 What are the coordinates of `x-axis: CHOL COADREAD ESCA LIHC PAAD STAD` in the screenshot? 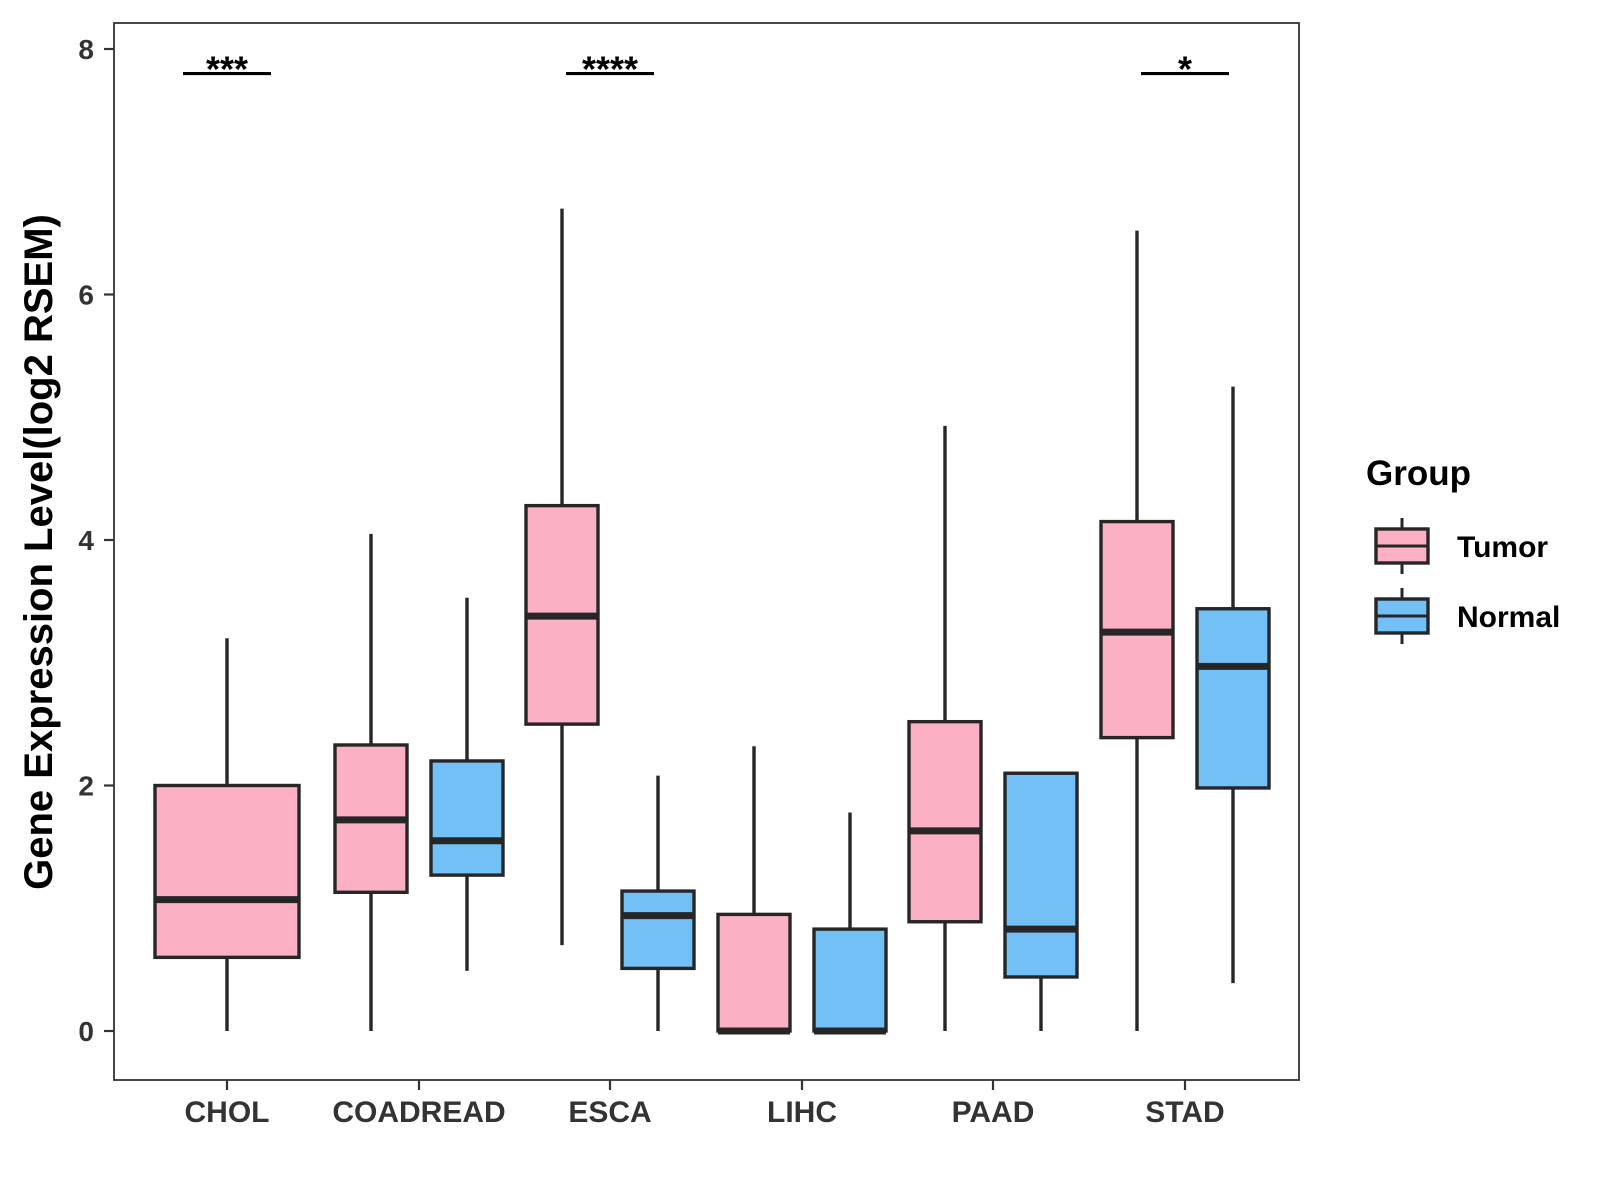 It's located at (705, 1104).